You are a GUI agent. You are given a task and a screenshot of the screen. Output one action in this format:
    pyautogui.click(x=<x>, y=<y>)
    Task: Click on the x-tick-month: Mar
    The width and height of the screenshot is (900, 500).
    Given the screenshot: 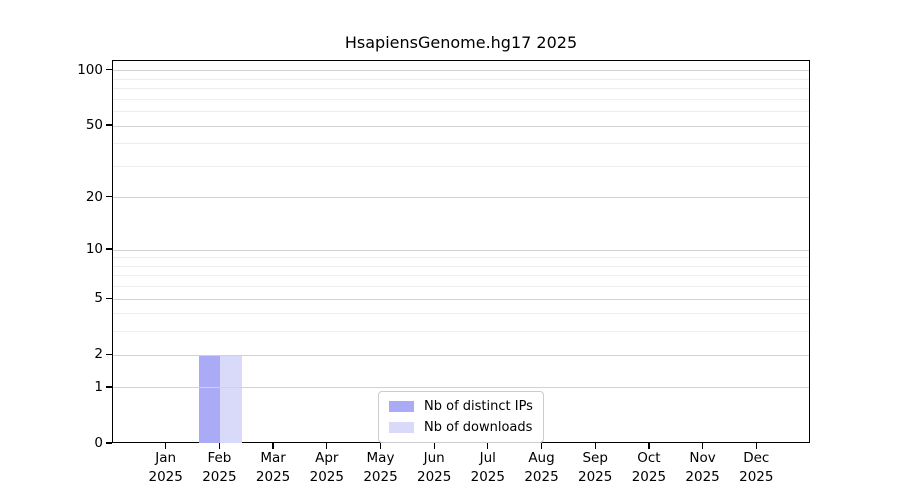 What is the action you would take?
    pyautogui.click(x=273, y=458)
    